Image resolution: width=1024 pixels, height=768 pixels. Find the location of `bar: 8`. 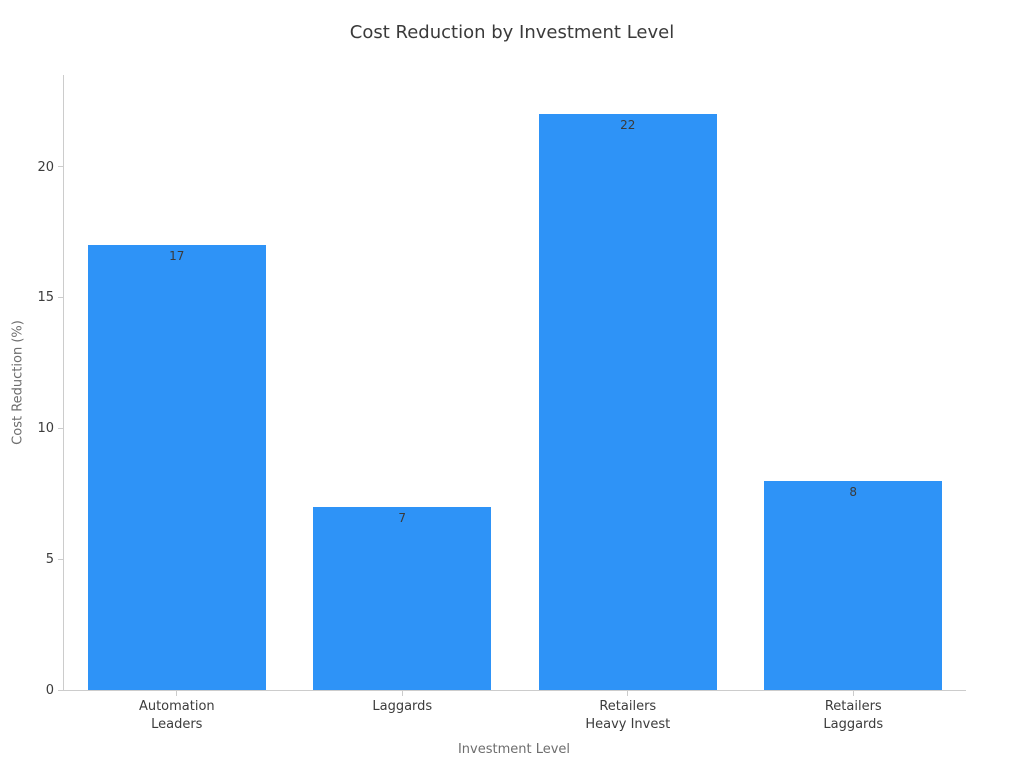

bar: 8 is located at coordinates (853, 585).